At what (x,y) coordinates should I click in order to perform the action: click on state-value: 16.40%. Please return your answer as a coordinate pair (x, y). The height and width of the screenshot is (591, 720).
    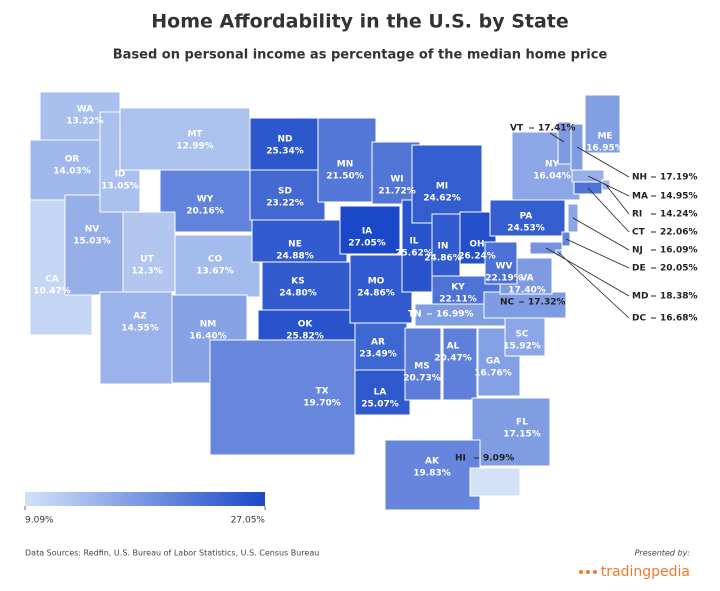
    Looking at the image, I should click on (208, 337).